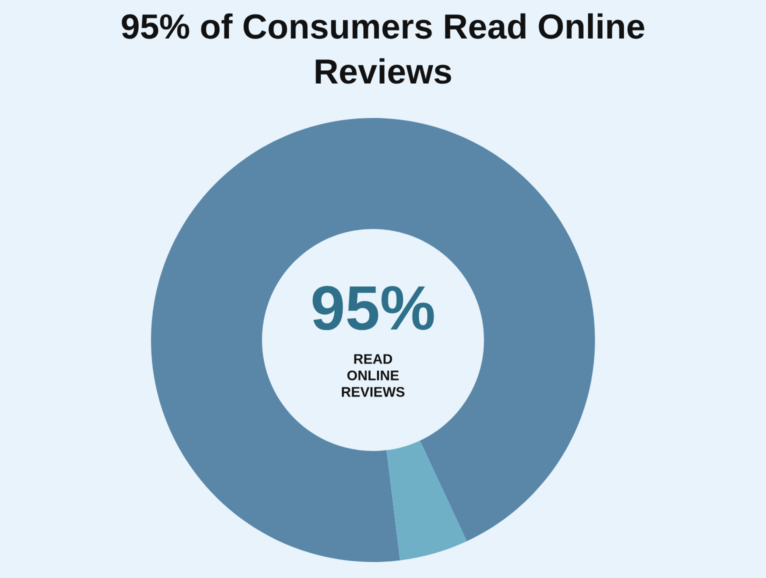 The image size is (766, 578). Describe the element at coordinates (373, 308) in the screenshot. I see `data-label: 95%` at that location.